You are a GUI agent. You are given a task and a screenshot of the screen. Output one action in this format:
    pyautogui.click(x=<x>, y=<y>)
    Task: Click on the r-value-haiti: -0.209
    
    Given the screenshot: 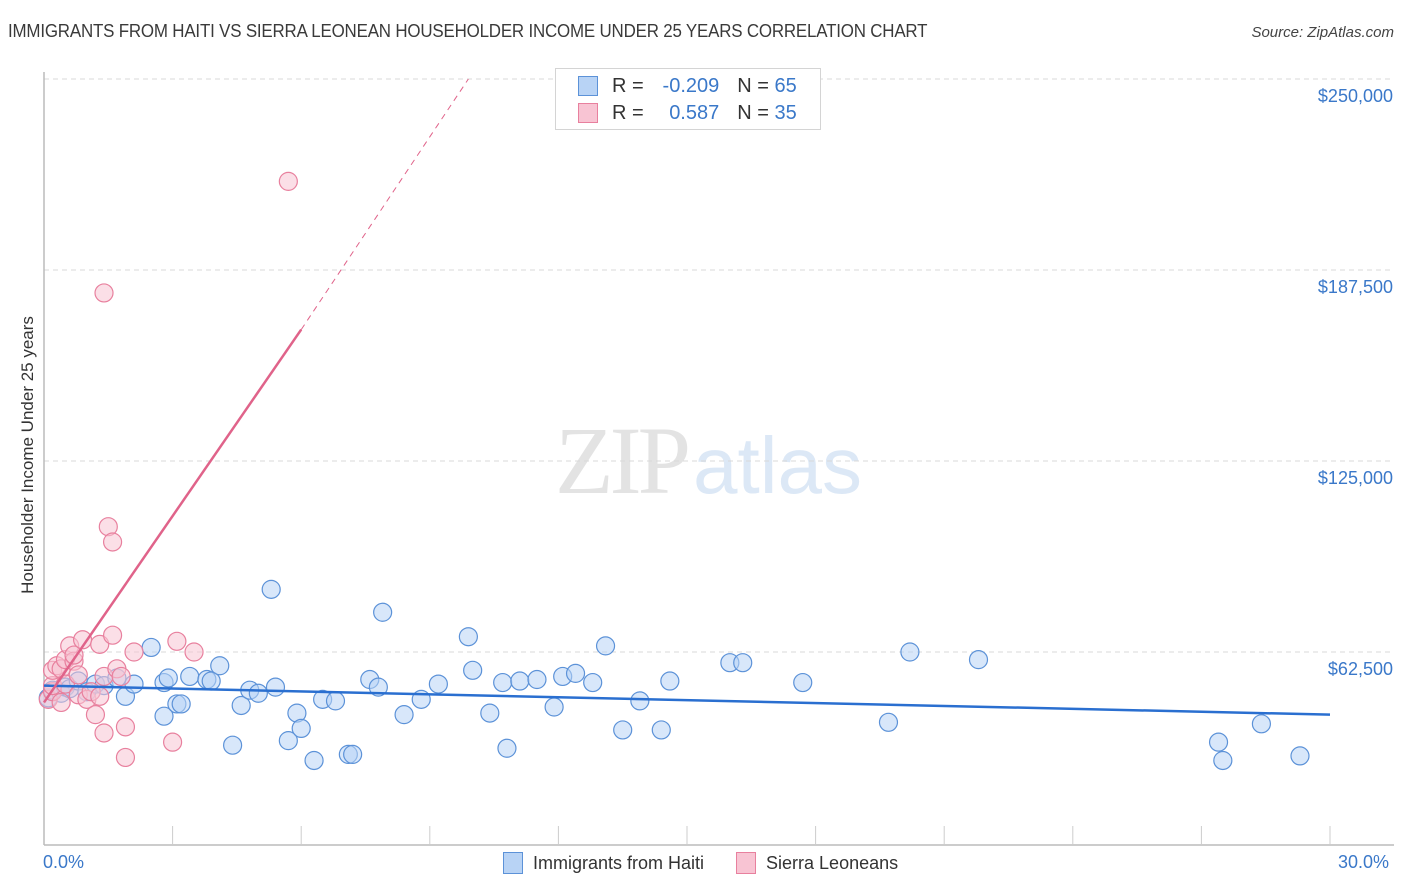 What is the action you would take?
    pyautogui.click(x=691, y=85)
    